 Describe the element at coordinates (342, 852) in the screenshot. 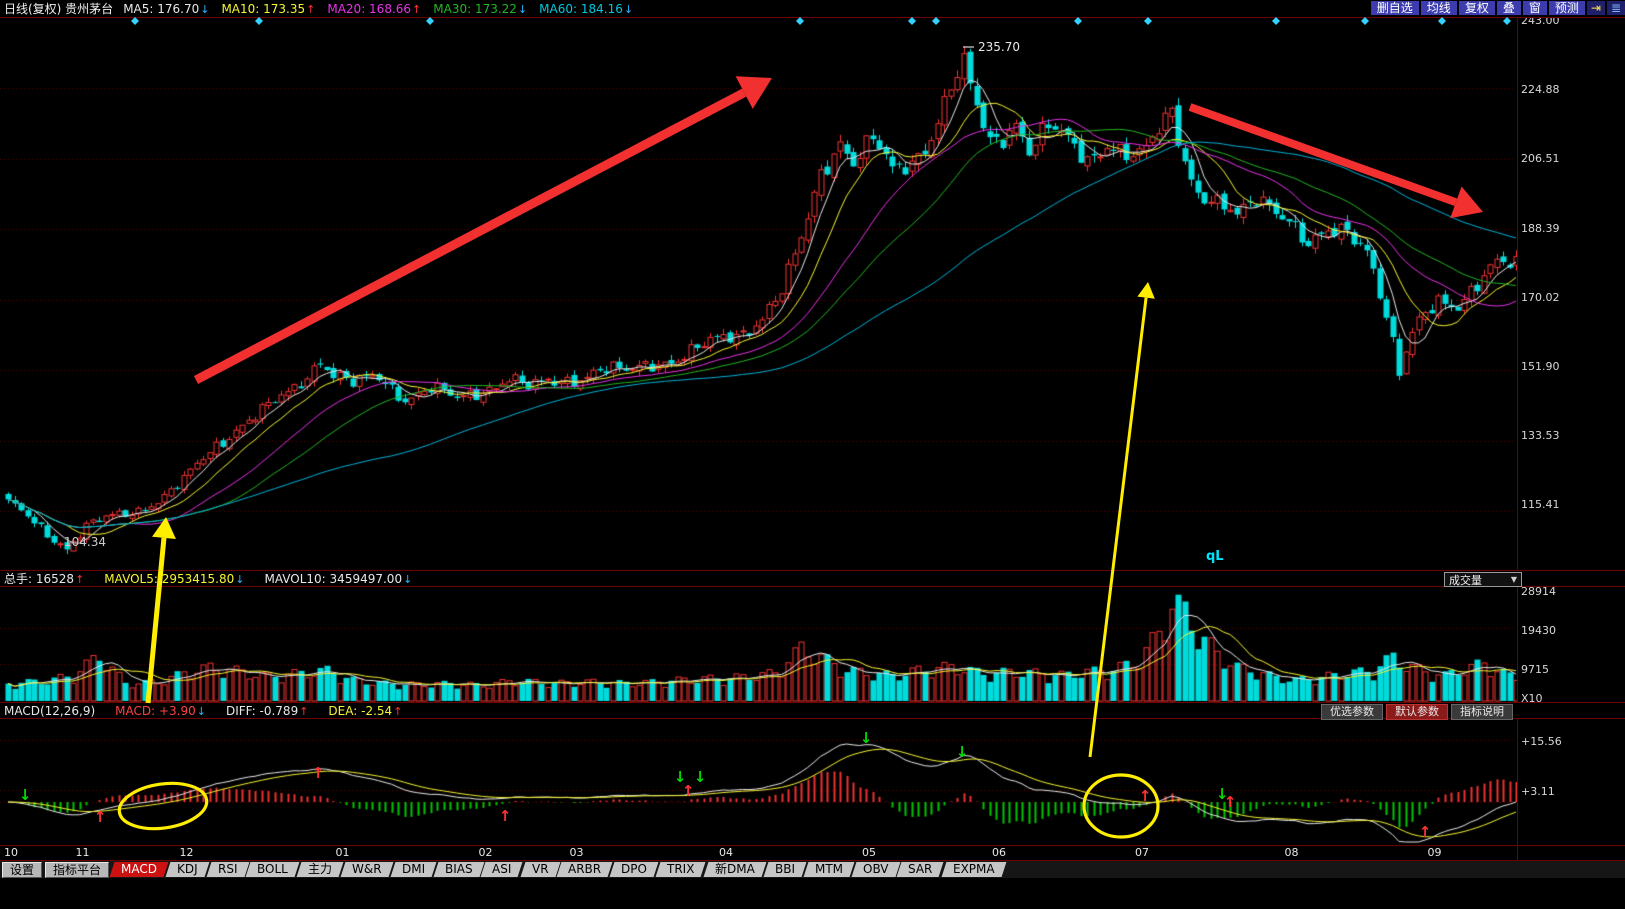

I see `month-label: 01` at that location.